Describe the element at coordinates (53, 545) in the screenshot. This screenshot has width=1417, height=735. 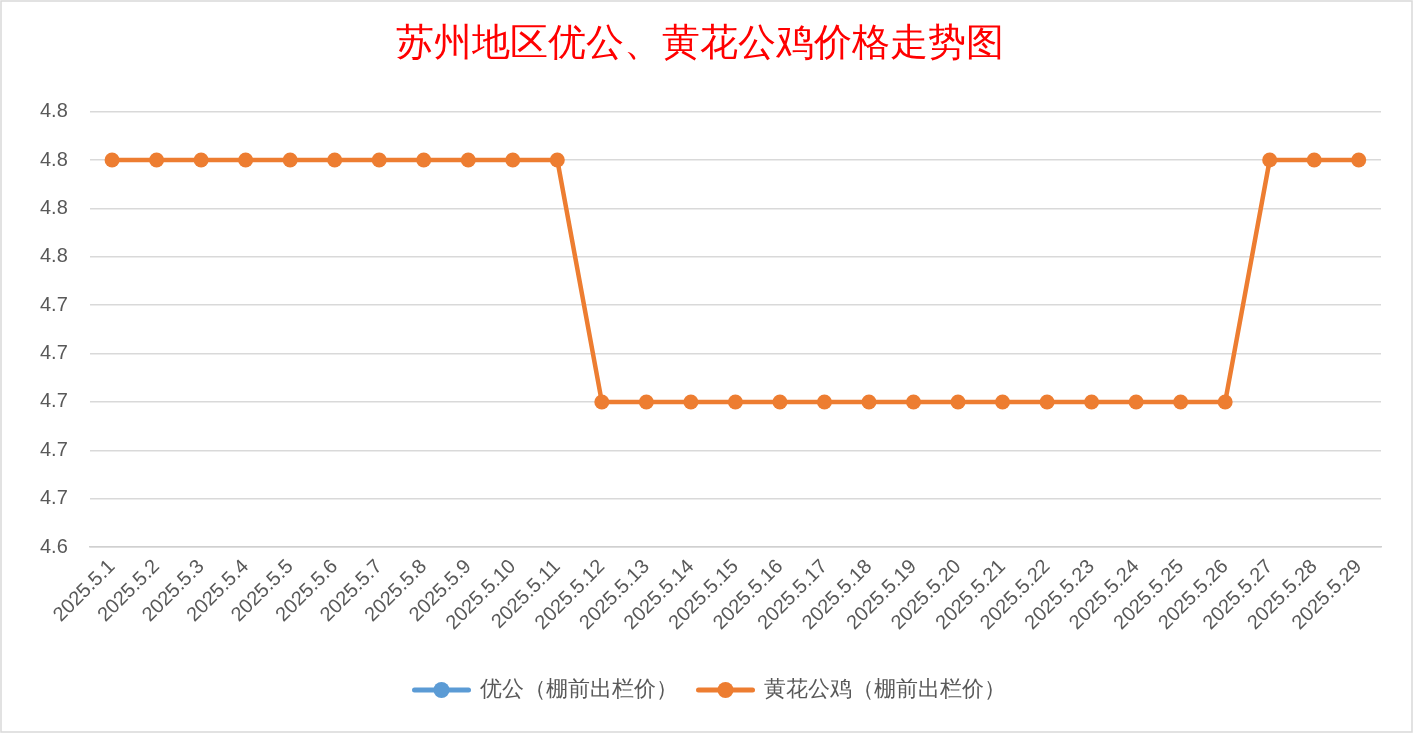
I see `y-tick-label: 4.6` at that location.